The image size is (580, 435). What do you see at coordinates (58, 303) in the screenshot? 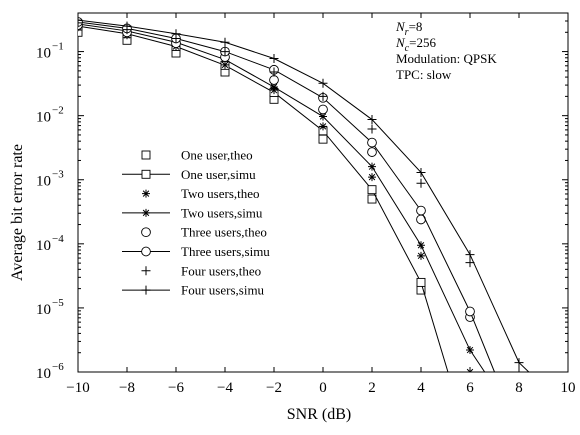
I see `y-tick-exponent: −5` at bounding box center [58, 303].